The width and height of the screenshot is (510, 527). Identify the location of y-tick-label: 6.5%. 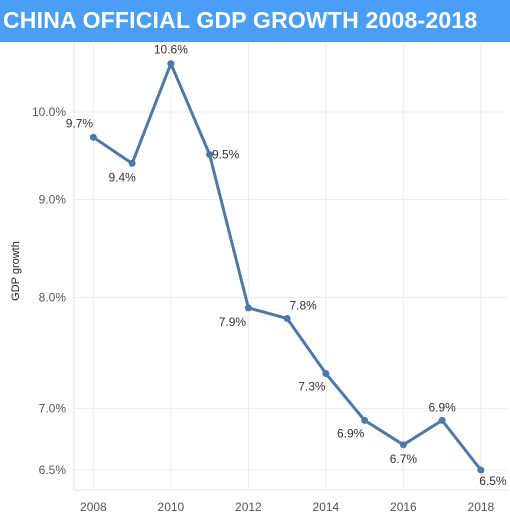
(53, 470).